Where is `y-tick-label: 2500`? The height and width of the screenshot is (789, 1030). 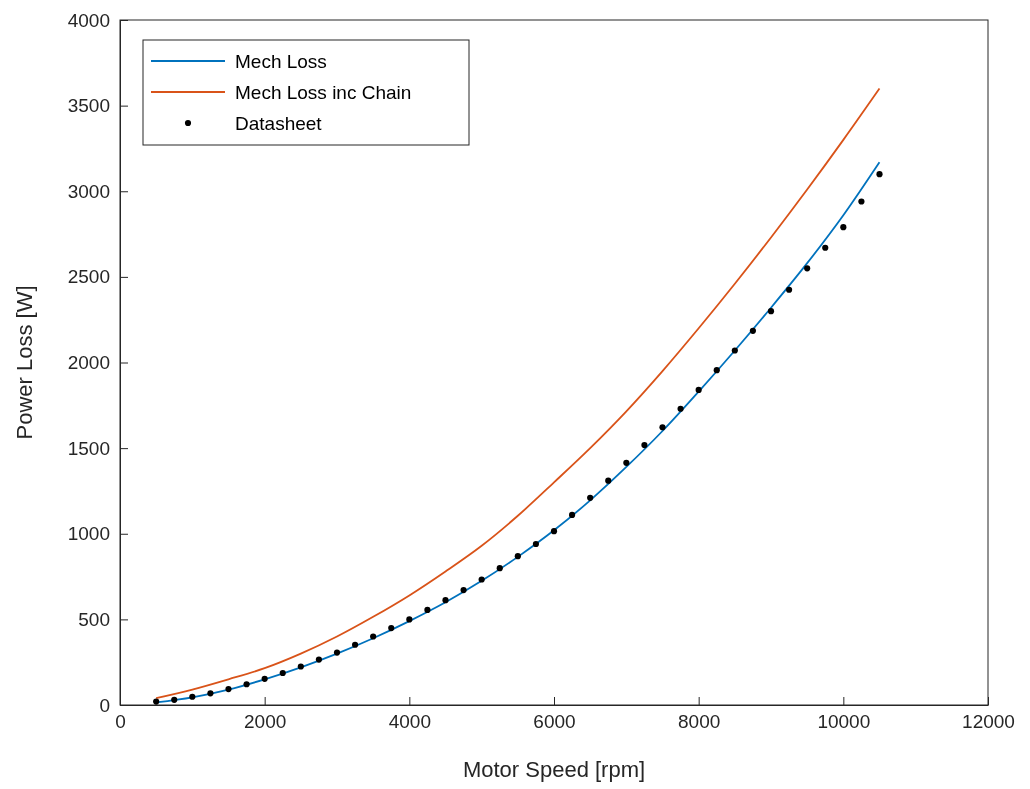 y-tick-label: 2500 is located at coordinates (88, 277).